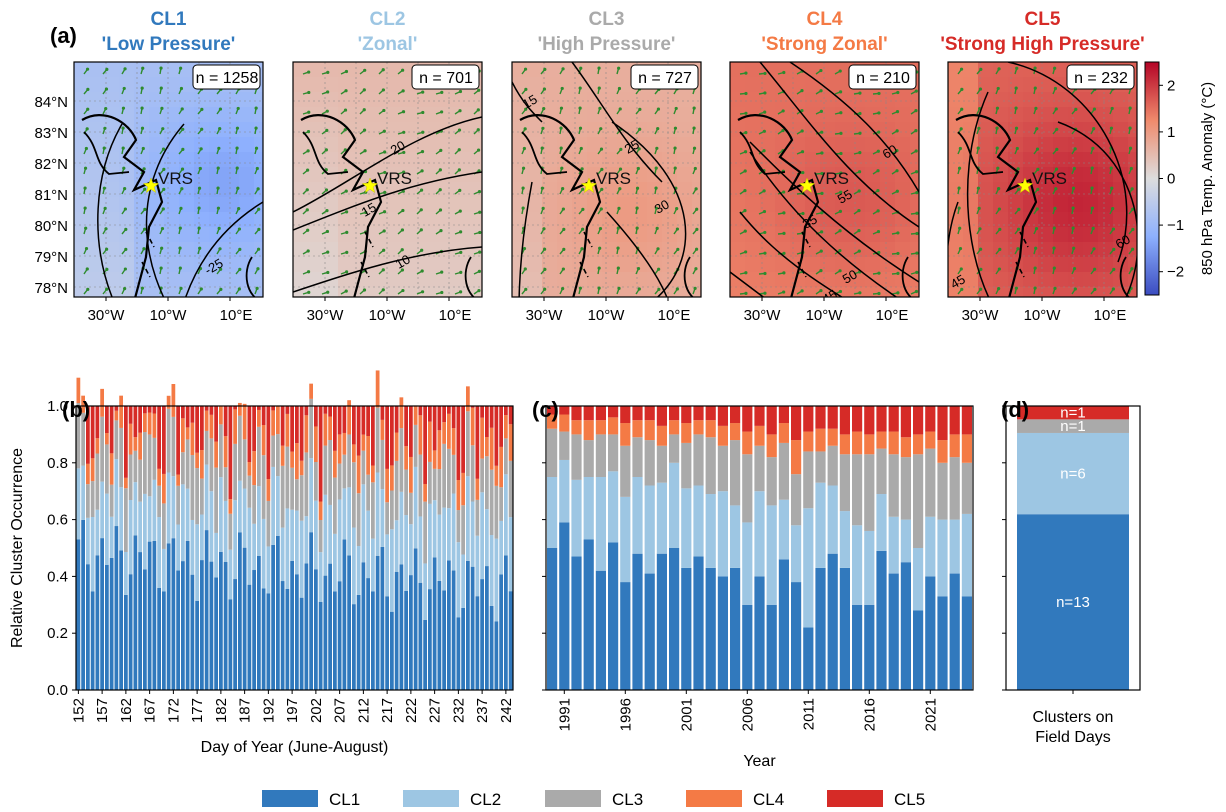  What do you see at coordinates (662, 206) in the screenshot?
I see `contour-label: 30` at bounding box center [662, 206].